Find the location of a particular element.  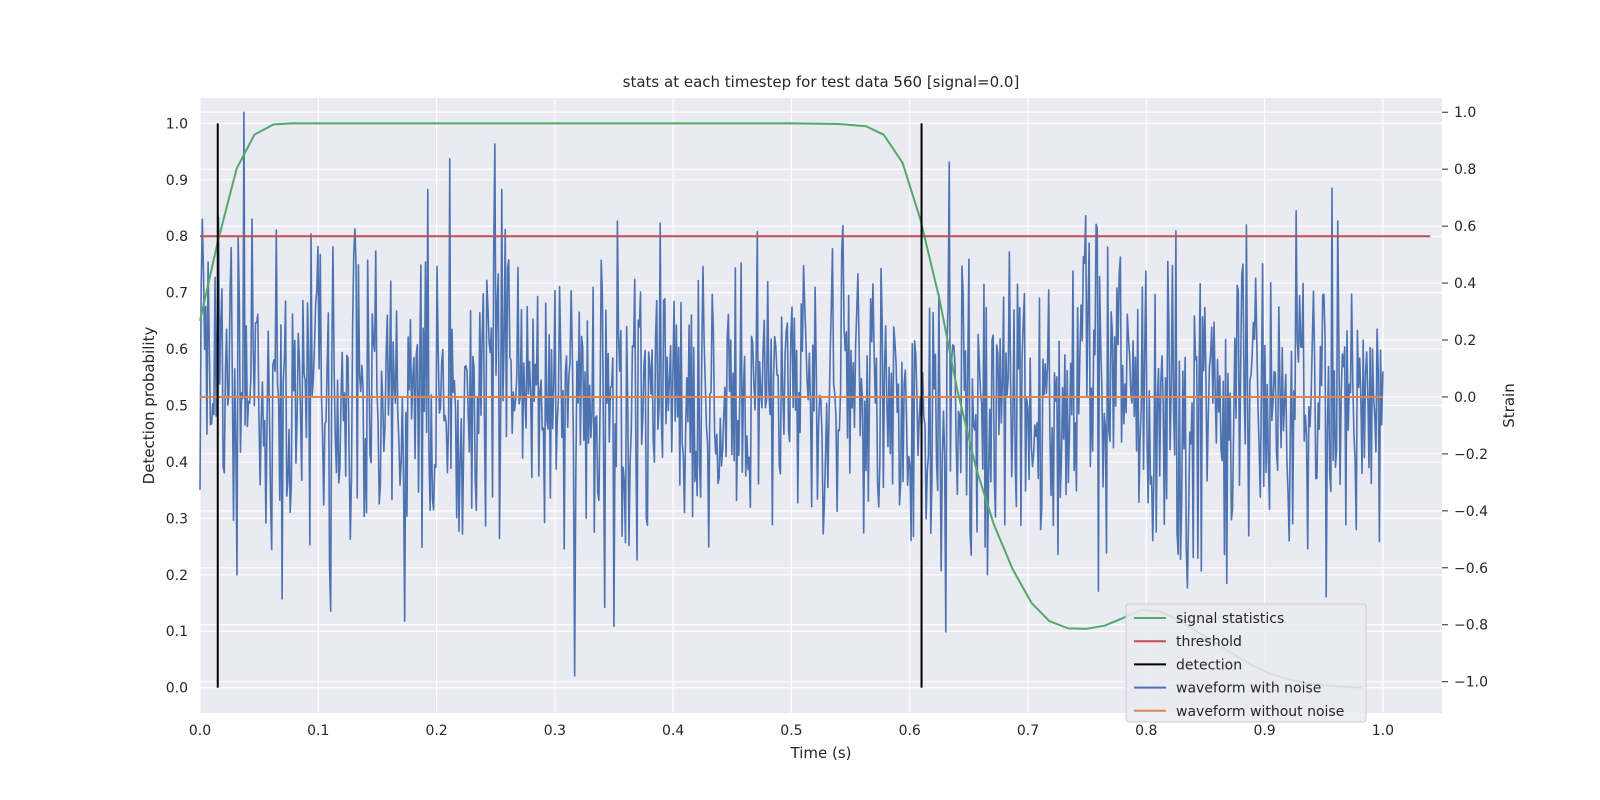

x-tick-label: 0.6 is located at coordinates (910, 731).